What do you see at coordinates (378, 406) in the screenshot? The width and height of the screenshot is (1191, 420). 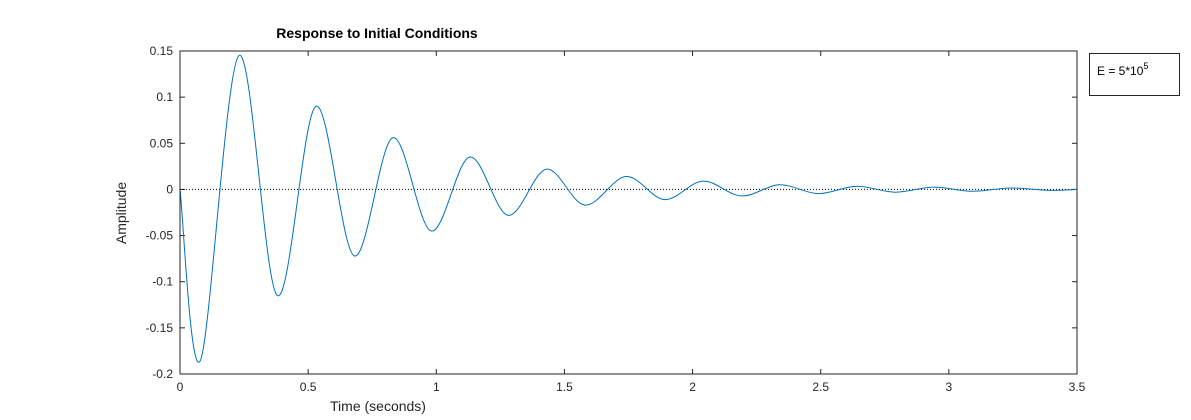 I see `x-axis-label: Time (seconds)` at bounding box center [378, 406].